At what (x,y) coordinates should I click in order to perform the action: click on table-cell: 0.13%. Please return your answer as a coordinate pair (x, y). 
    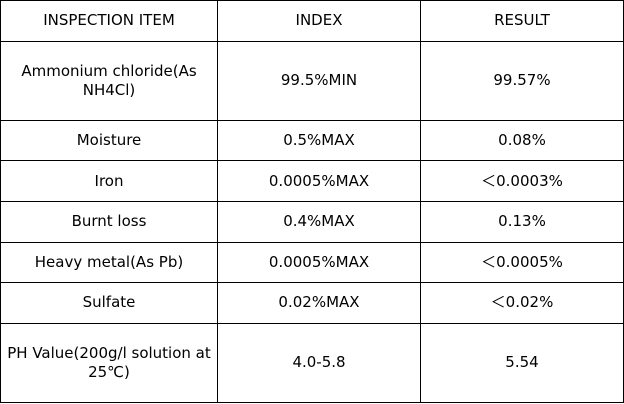
    Looking at the image, I should click on (522, 221).